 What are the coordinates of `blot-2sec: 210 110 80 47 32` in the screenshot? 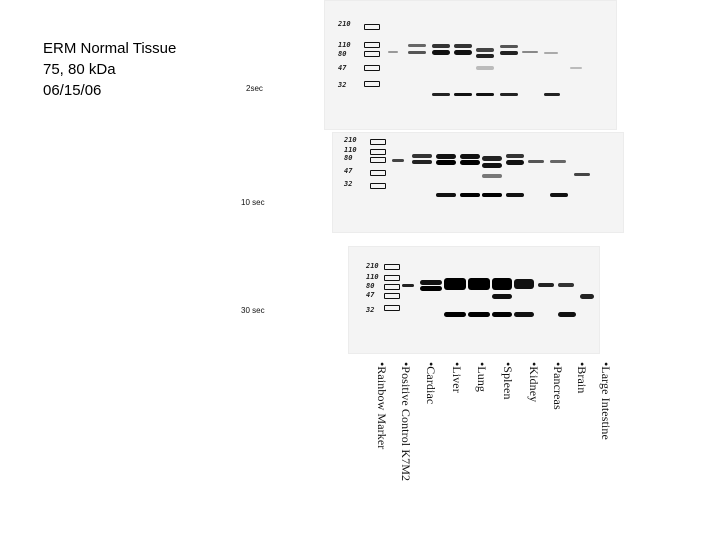 It's located at (470, 65).